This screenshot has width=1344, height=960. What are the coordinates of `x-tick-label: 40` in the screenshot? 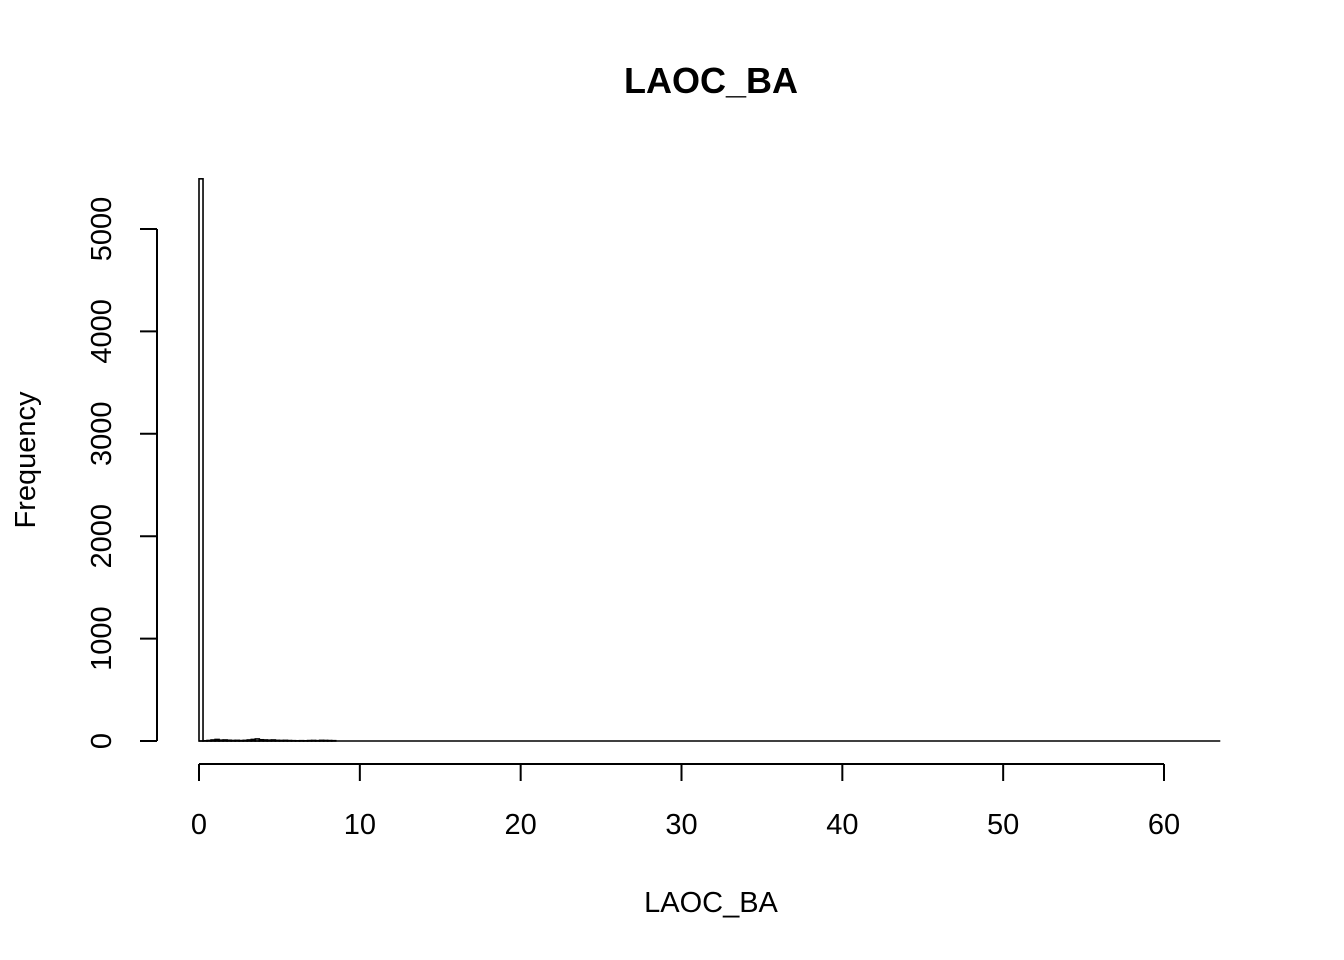 It's located at (842, 825).